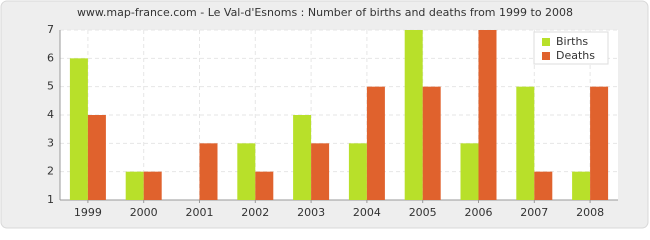 This screenshot has width=650, height=240. What do you see at coordinates (50, 142) in the screenshot?
I see `y-tick-label: 3` at bounding box center [50, 142].